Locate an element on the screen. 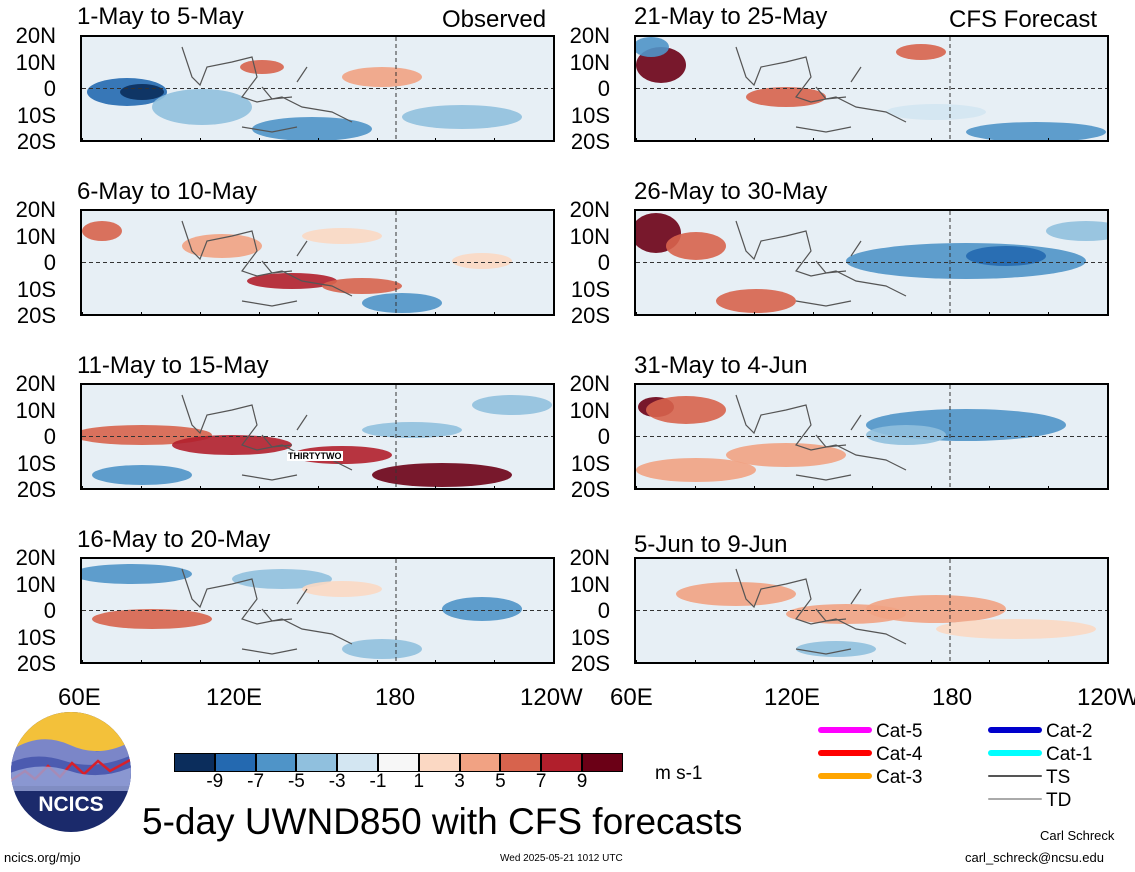  footer-author: Carl Schreck is located at coordinates (1077, 835).